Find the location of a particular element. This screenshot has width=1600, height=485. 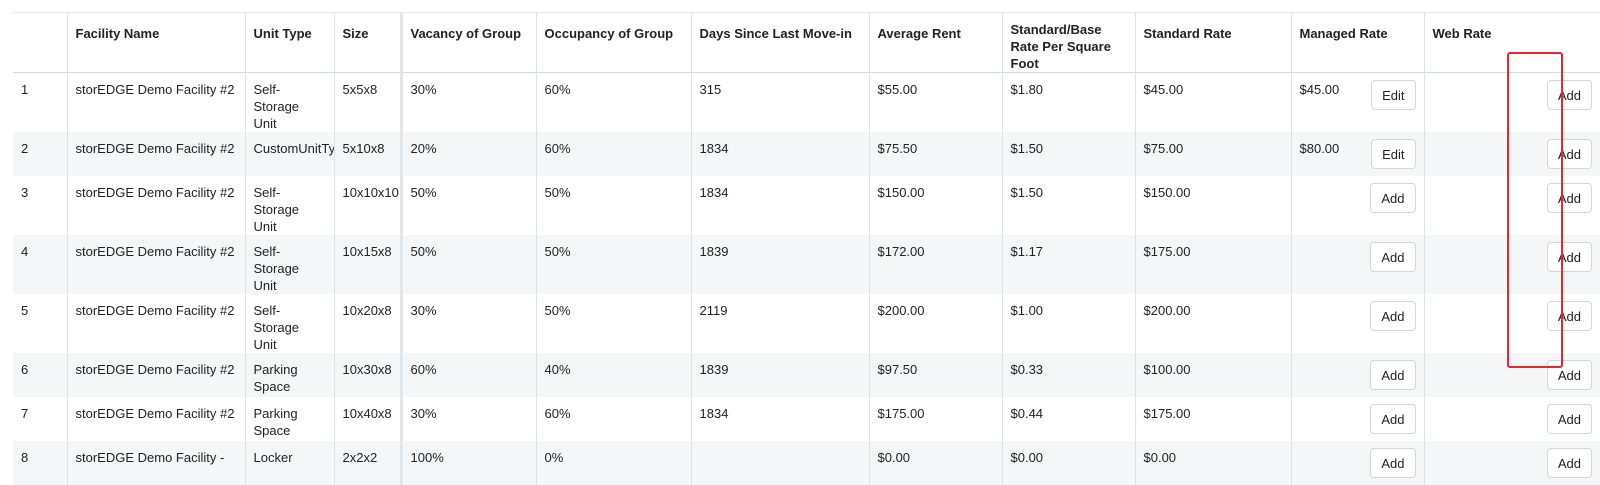

average-rent-cell: $200.00 is located at coordinates (935, 323).